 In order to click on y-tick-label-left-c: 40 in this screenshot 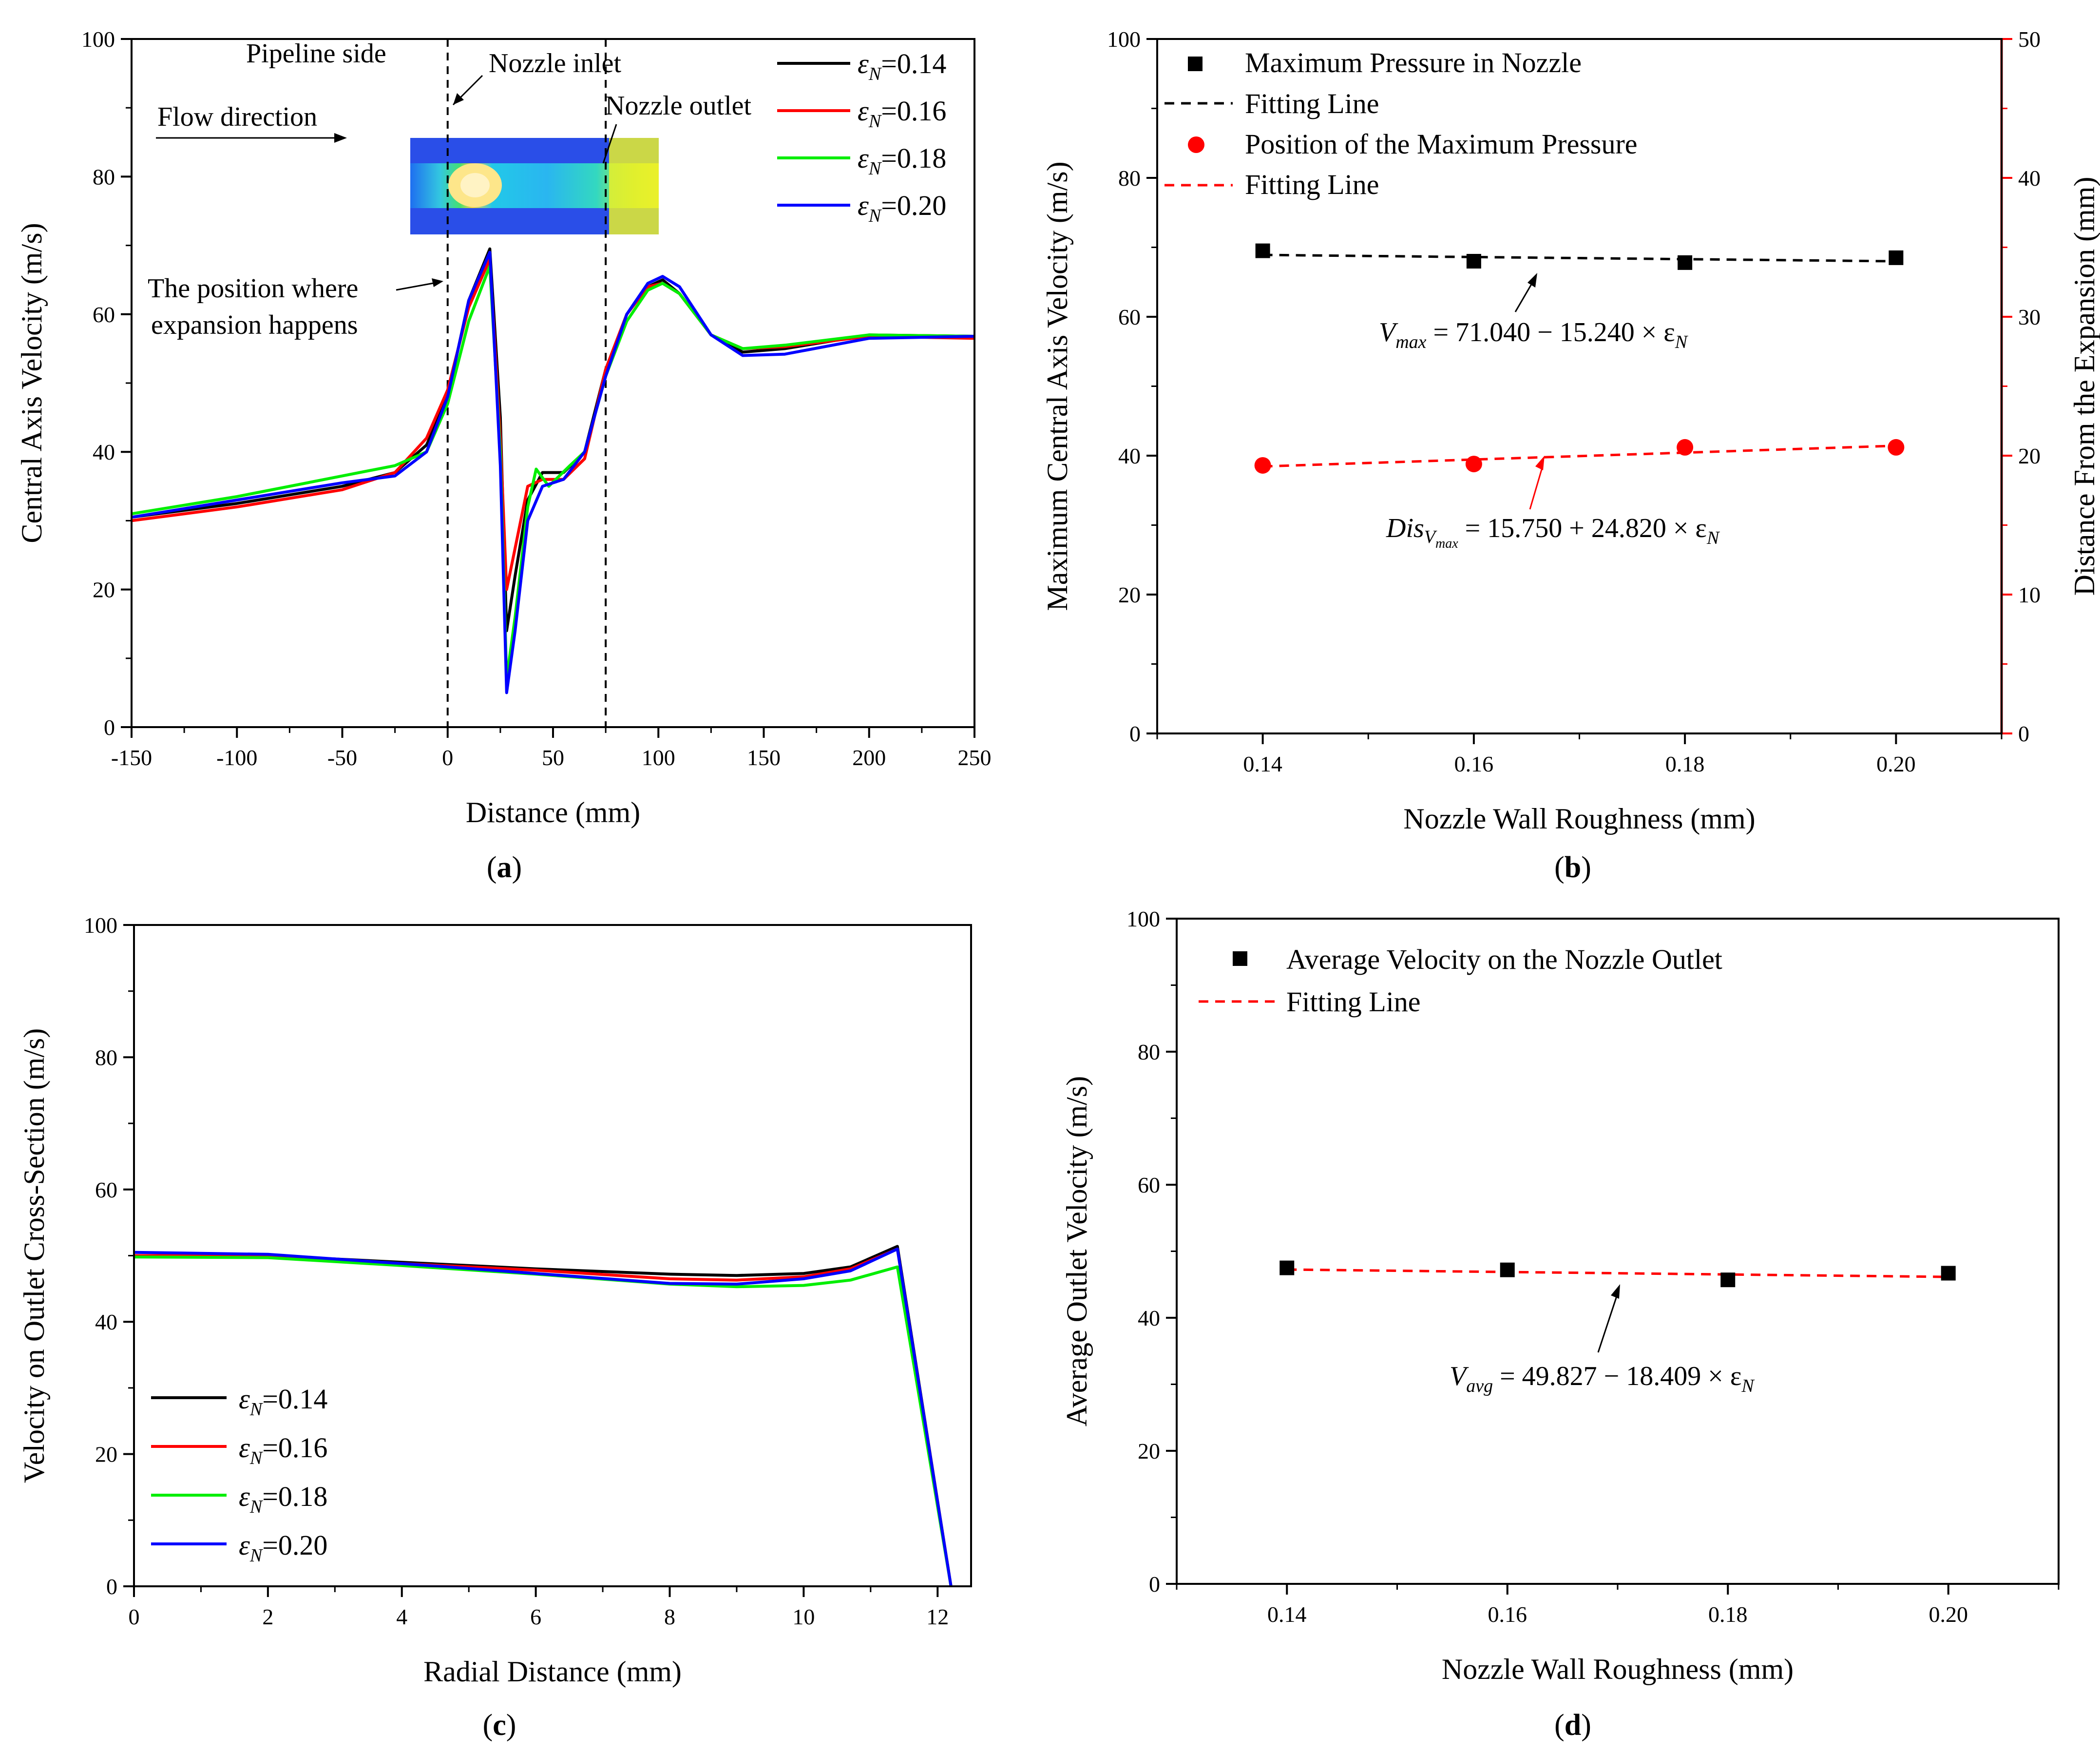, I will do `click(106, 1321)`.